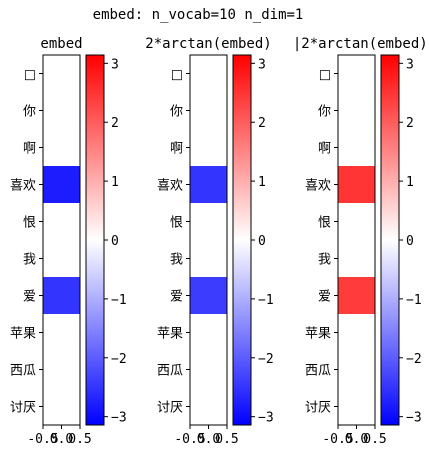 The width and height of the screenshot is (429, 458). What do you see at coordinates (61, 44) in the screenshot?
I see `panel-title: embed` at bounding box center [61, 44].